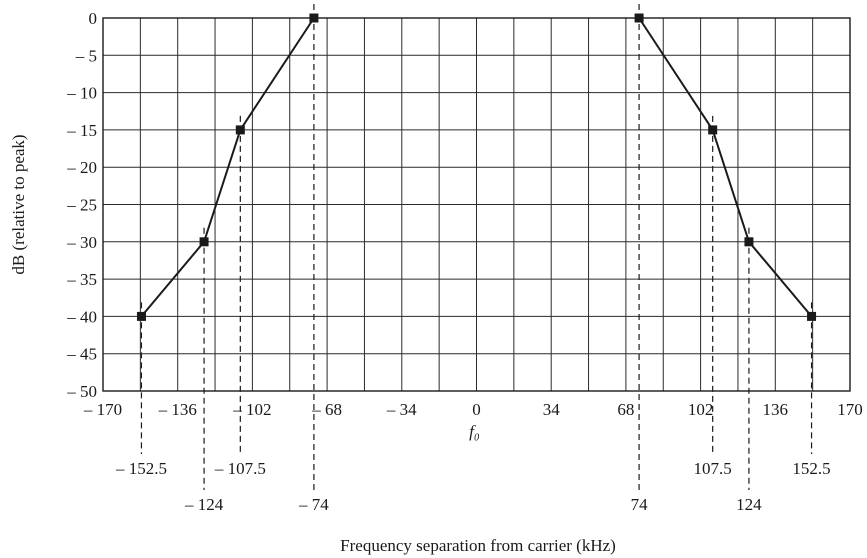 Image resolution: width=867 pixels, height=558 pixels. I want to click on x-tick-label: – 136, so click(177, 409).